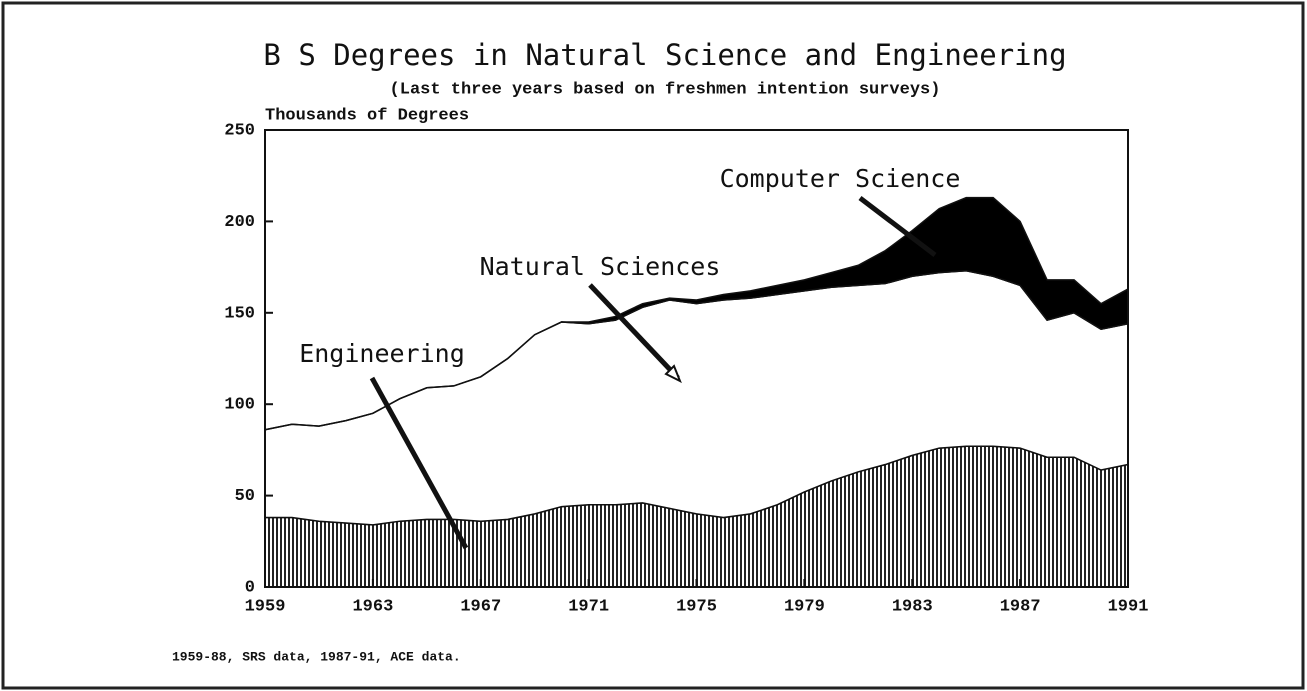 This screenshot has width=1307, height=691. What do you see at coordinates (1020, 606) in the screenshot?
I see `x-tick-label: 1987` at bounding box center [1020, 606].